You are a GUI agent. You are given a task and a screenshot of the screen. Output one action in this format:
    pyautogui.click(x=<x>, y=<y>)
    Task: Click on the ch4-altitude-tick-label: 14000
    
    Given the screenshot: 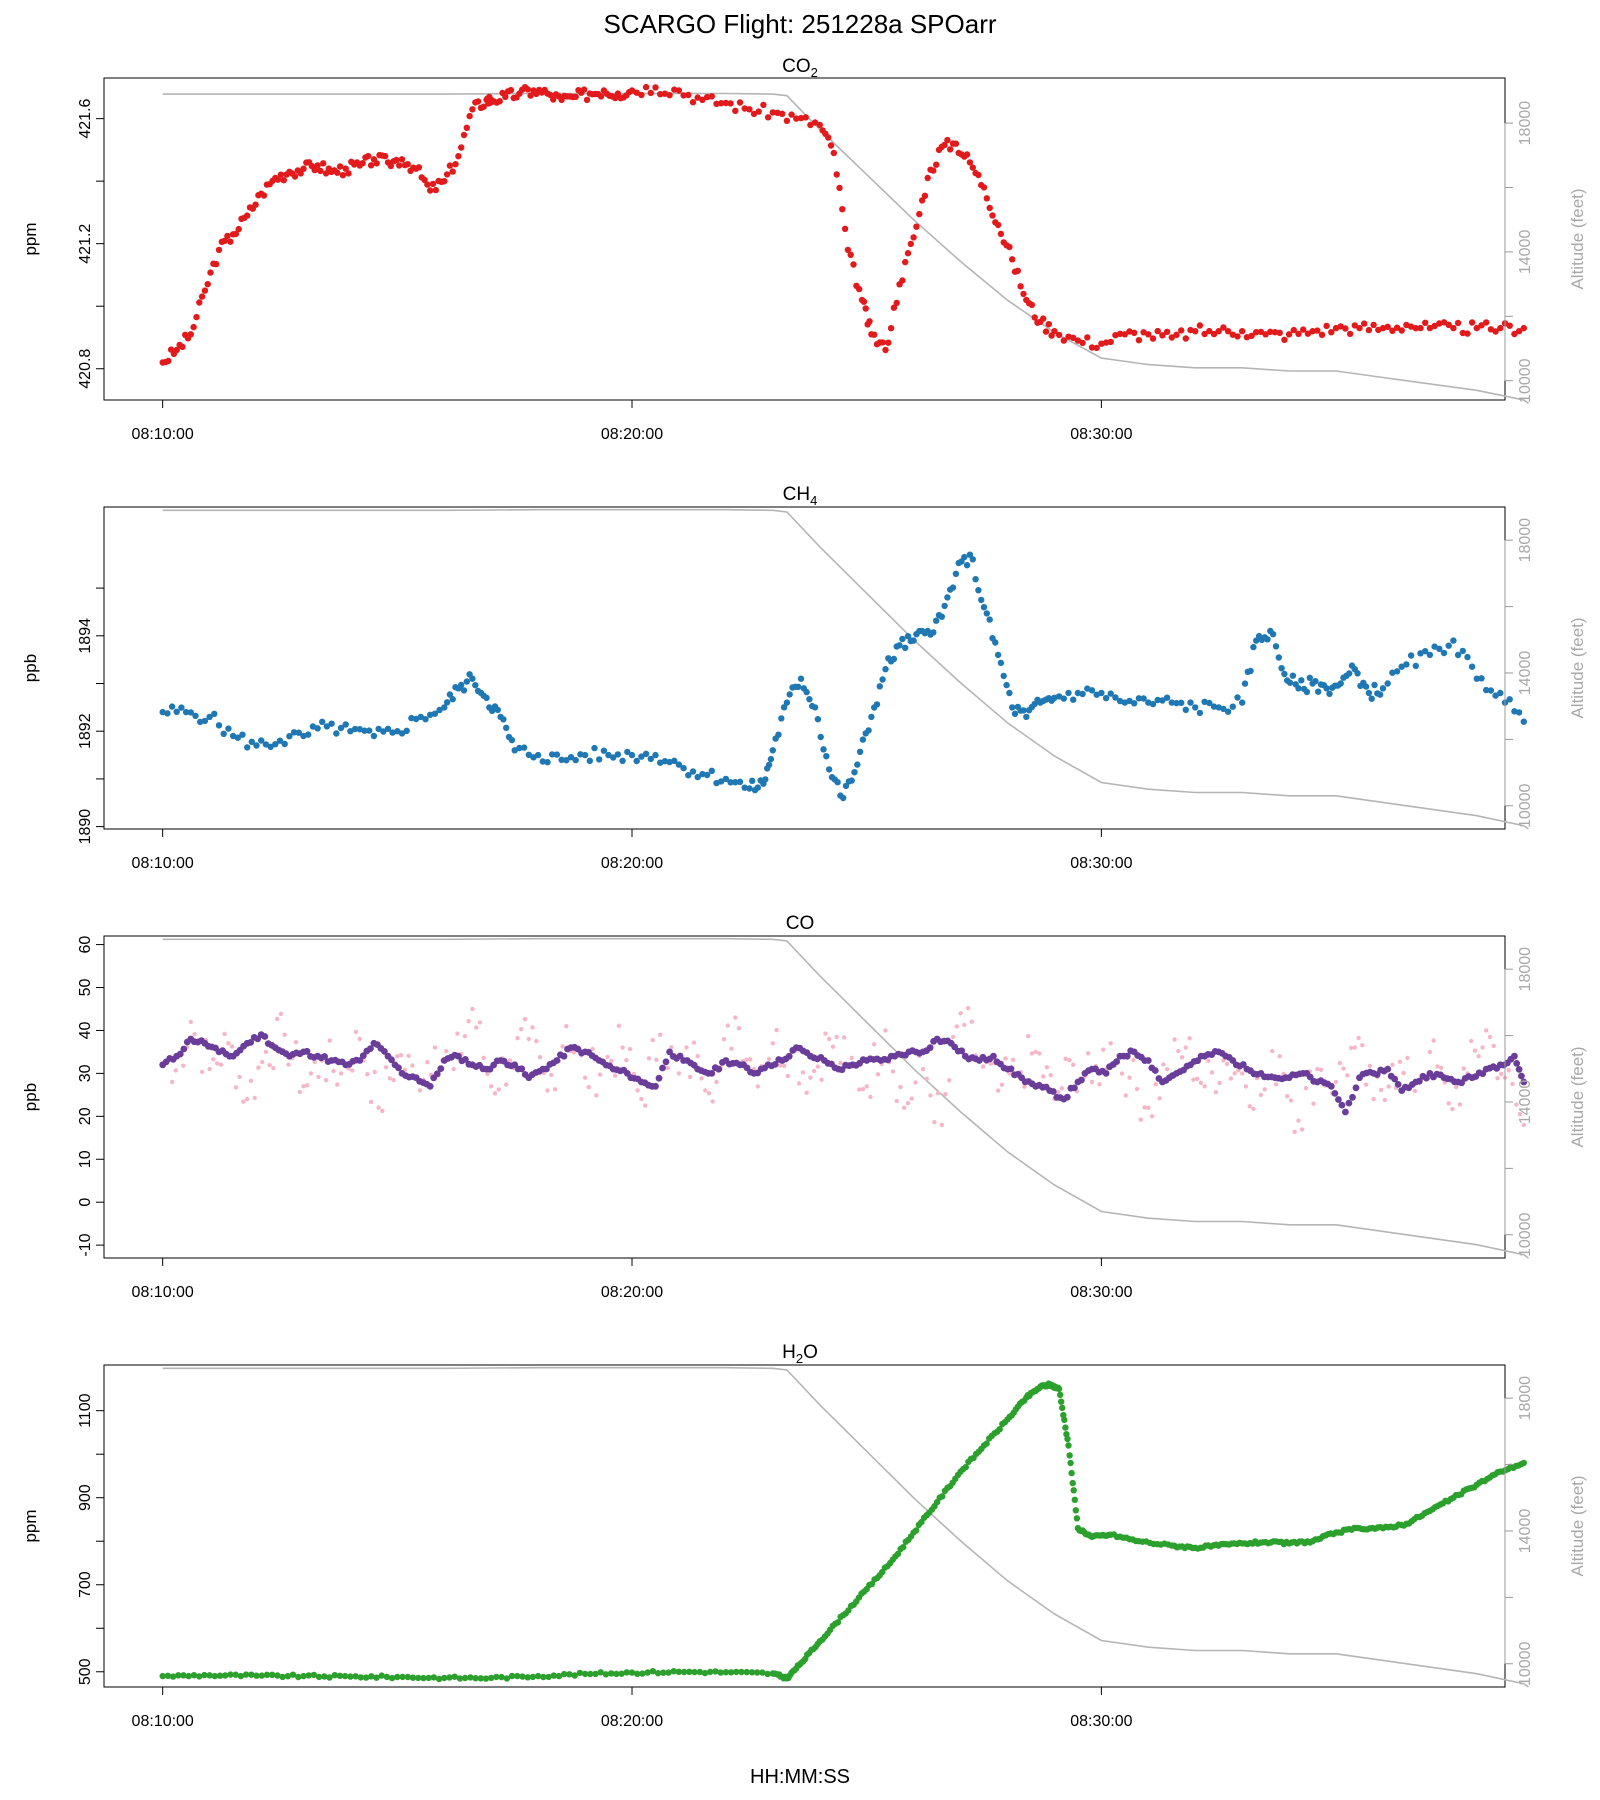 What is the action you would take?
    pyautogui.click(x=1525, y=673)
    